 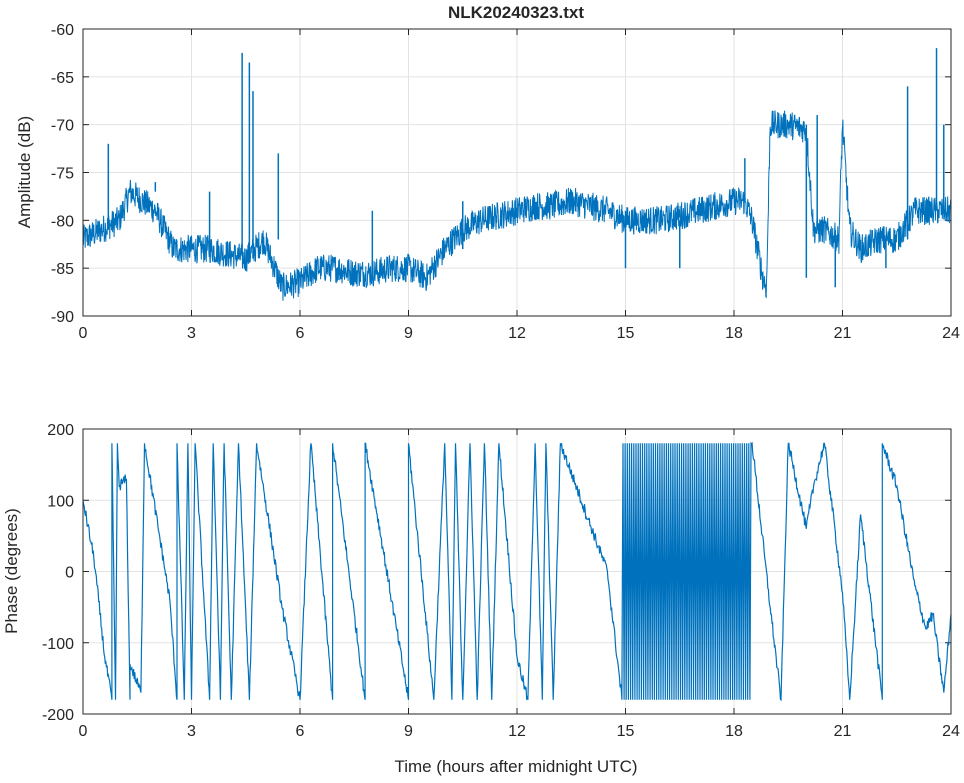 I want to click on y-tick-label: 100, so click(x=60, y=501).